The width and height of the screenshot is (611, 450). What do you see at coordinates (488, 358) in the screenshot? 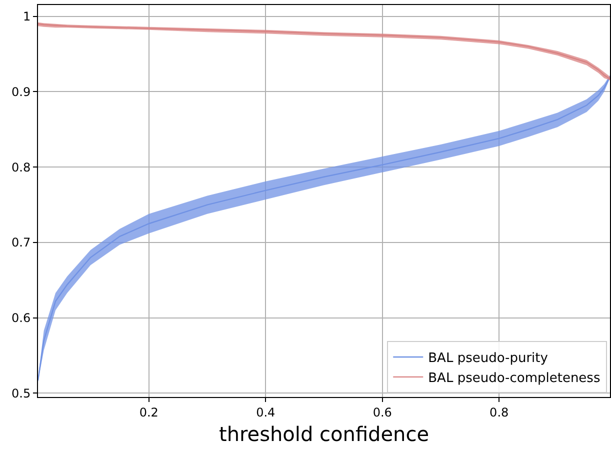
I see `legend-label: BAL pseudo-purity` at bounding box center [488, 358].